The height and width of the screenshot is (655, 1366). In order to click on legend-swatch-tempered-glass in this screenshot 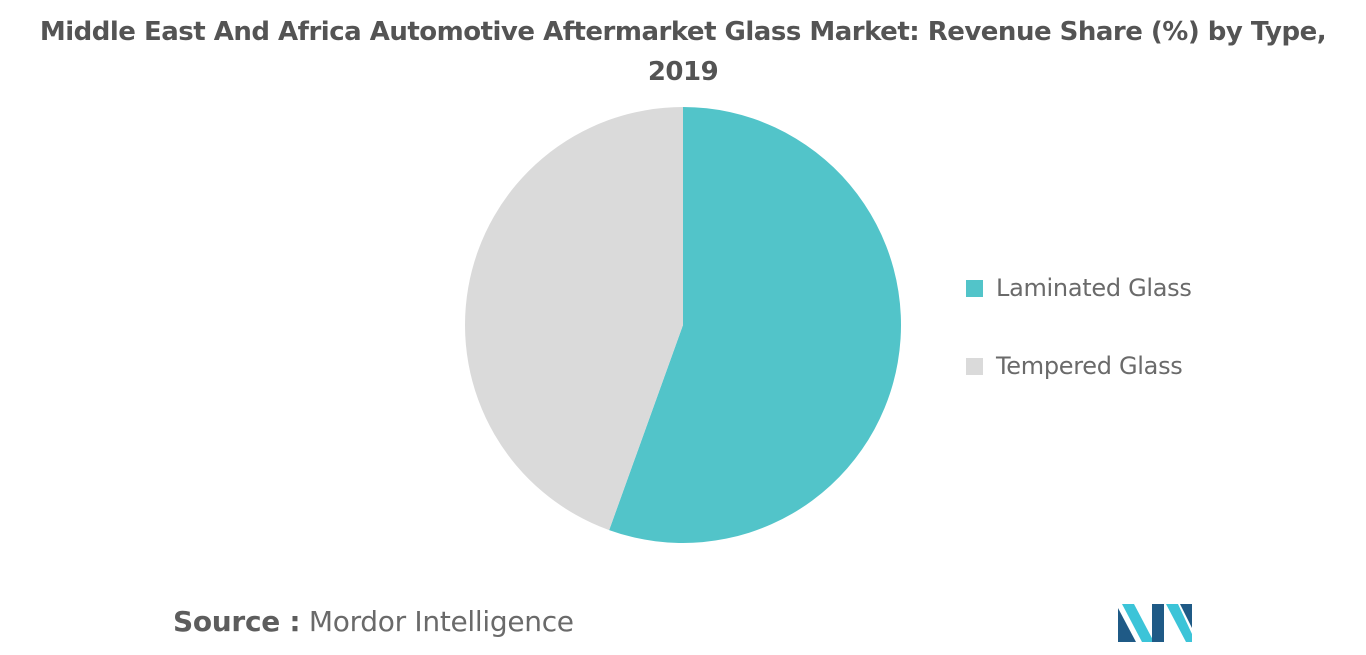, I will do `click(974, 366)`.